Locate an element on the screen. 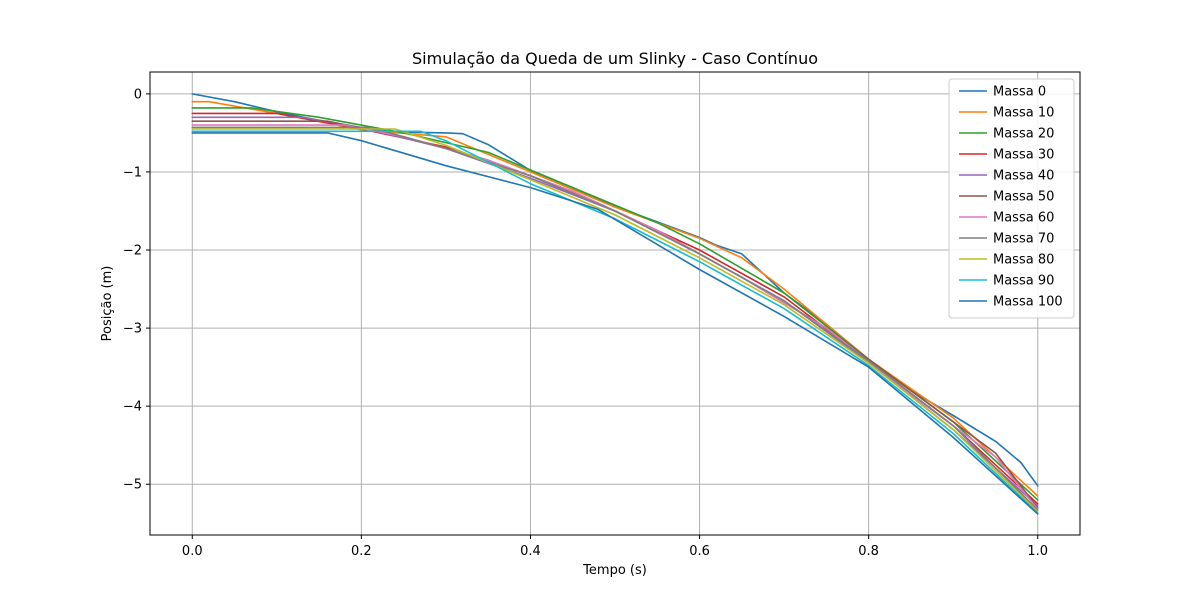 This screenshot has width=1200, height=600. y-tick-label: −4 is located at coordinates (132, 407).